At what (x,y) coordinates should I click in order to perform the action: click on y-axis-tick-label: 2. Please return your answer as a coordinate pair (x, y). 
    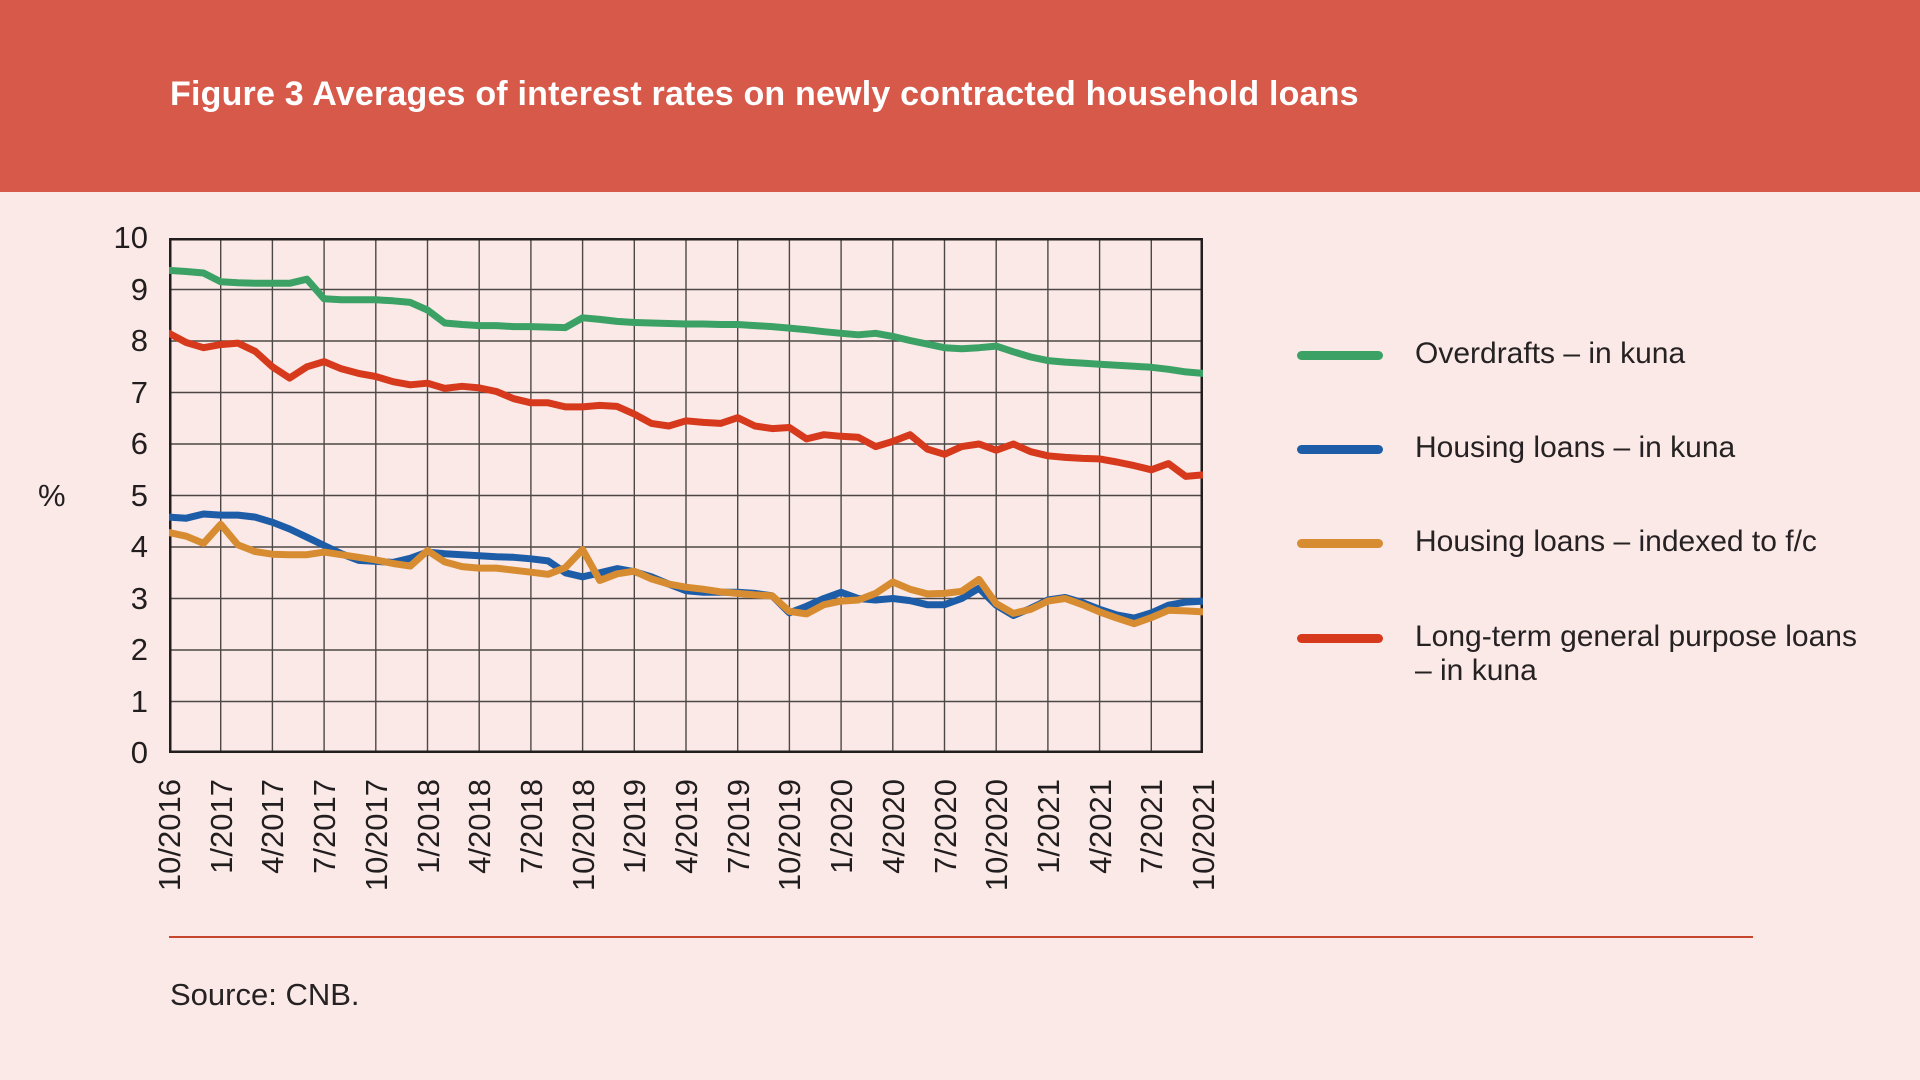
    Looking at the image, I should click on (139, 649).